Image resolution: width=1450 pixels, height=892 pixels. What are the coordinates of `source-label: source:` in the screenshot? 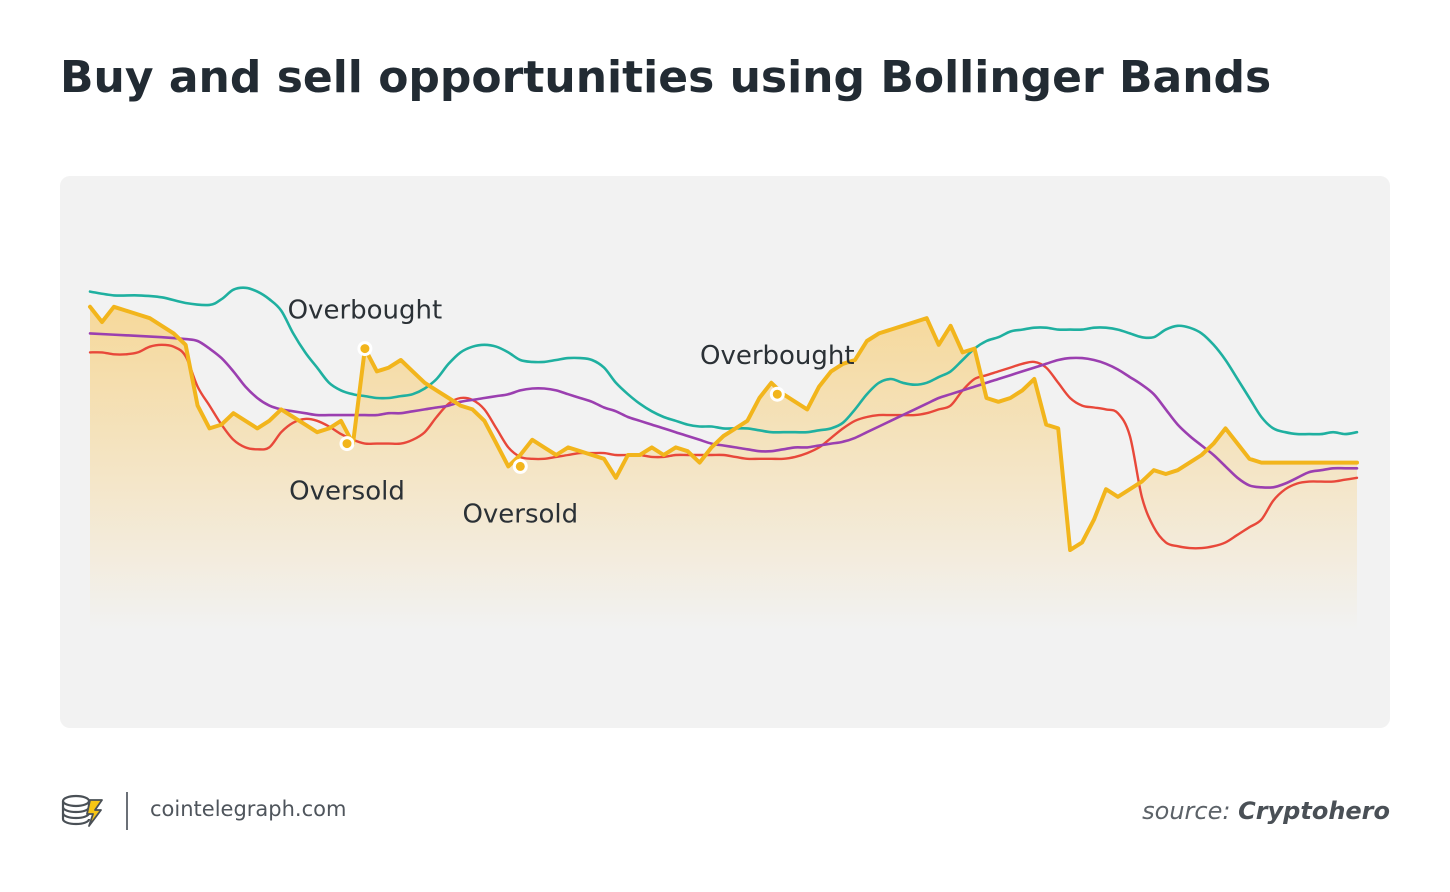 It's located at (1186, 811).